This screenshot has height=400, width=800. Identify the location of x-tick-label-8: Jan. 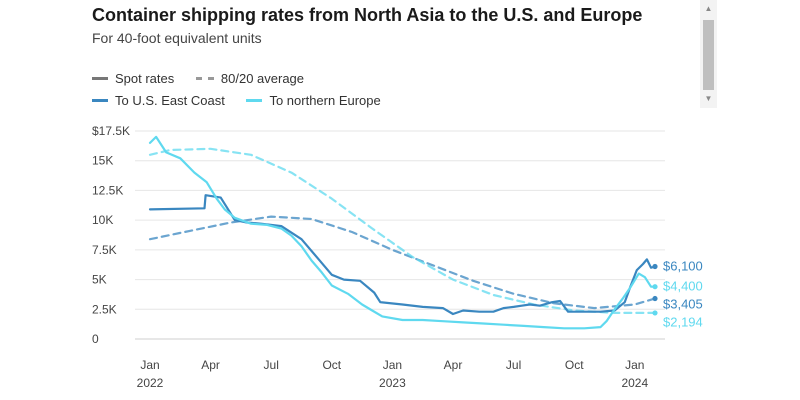
(634, 365).